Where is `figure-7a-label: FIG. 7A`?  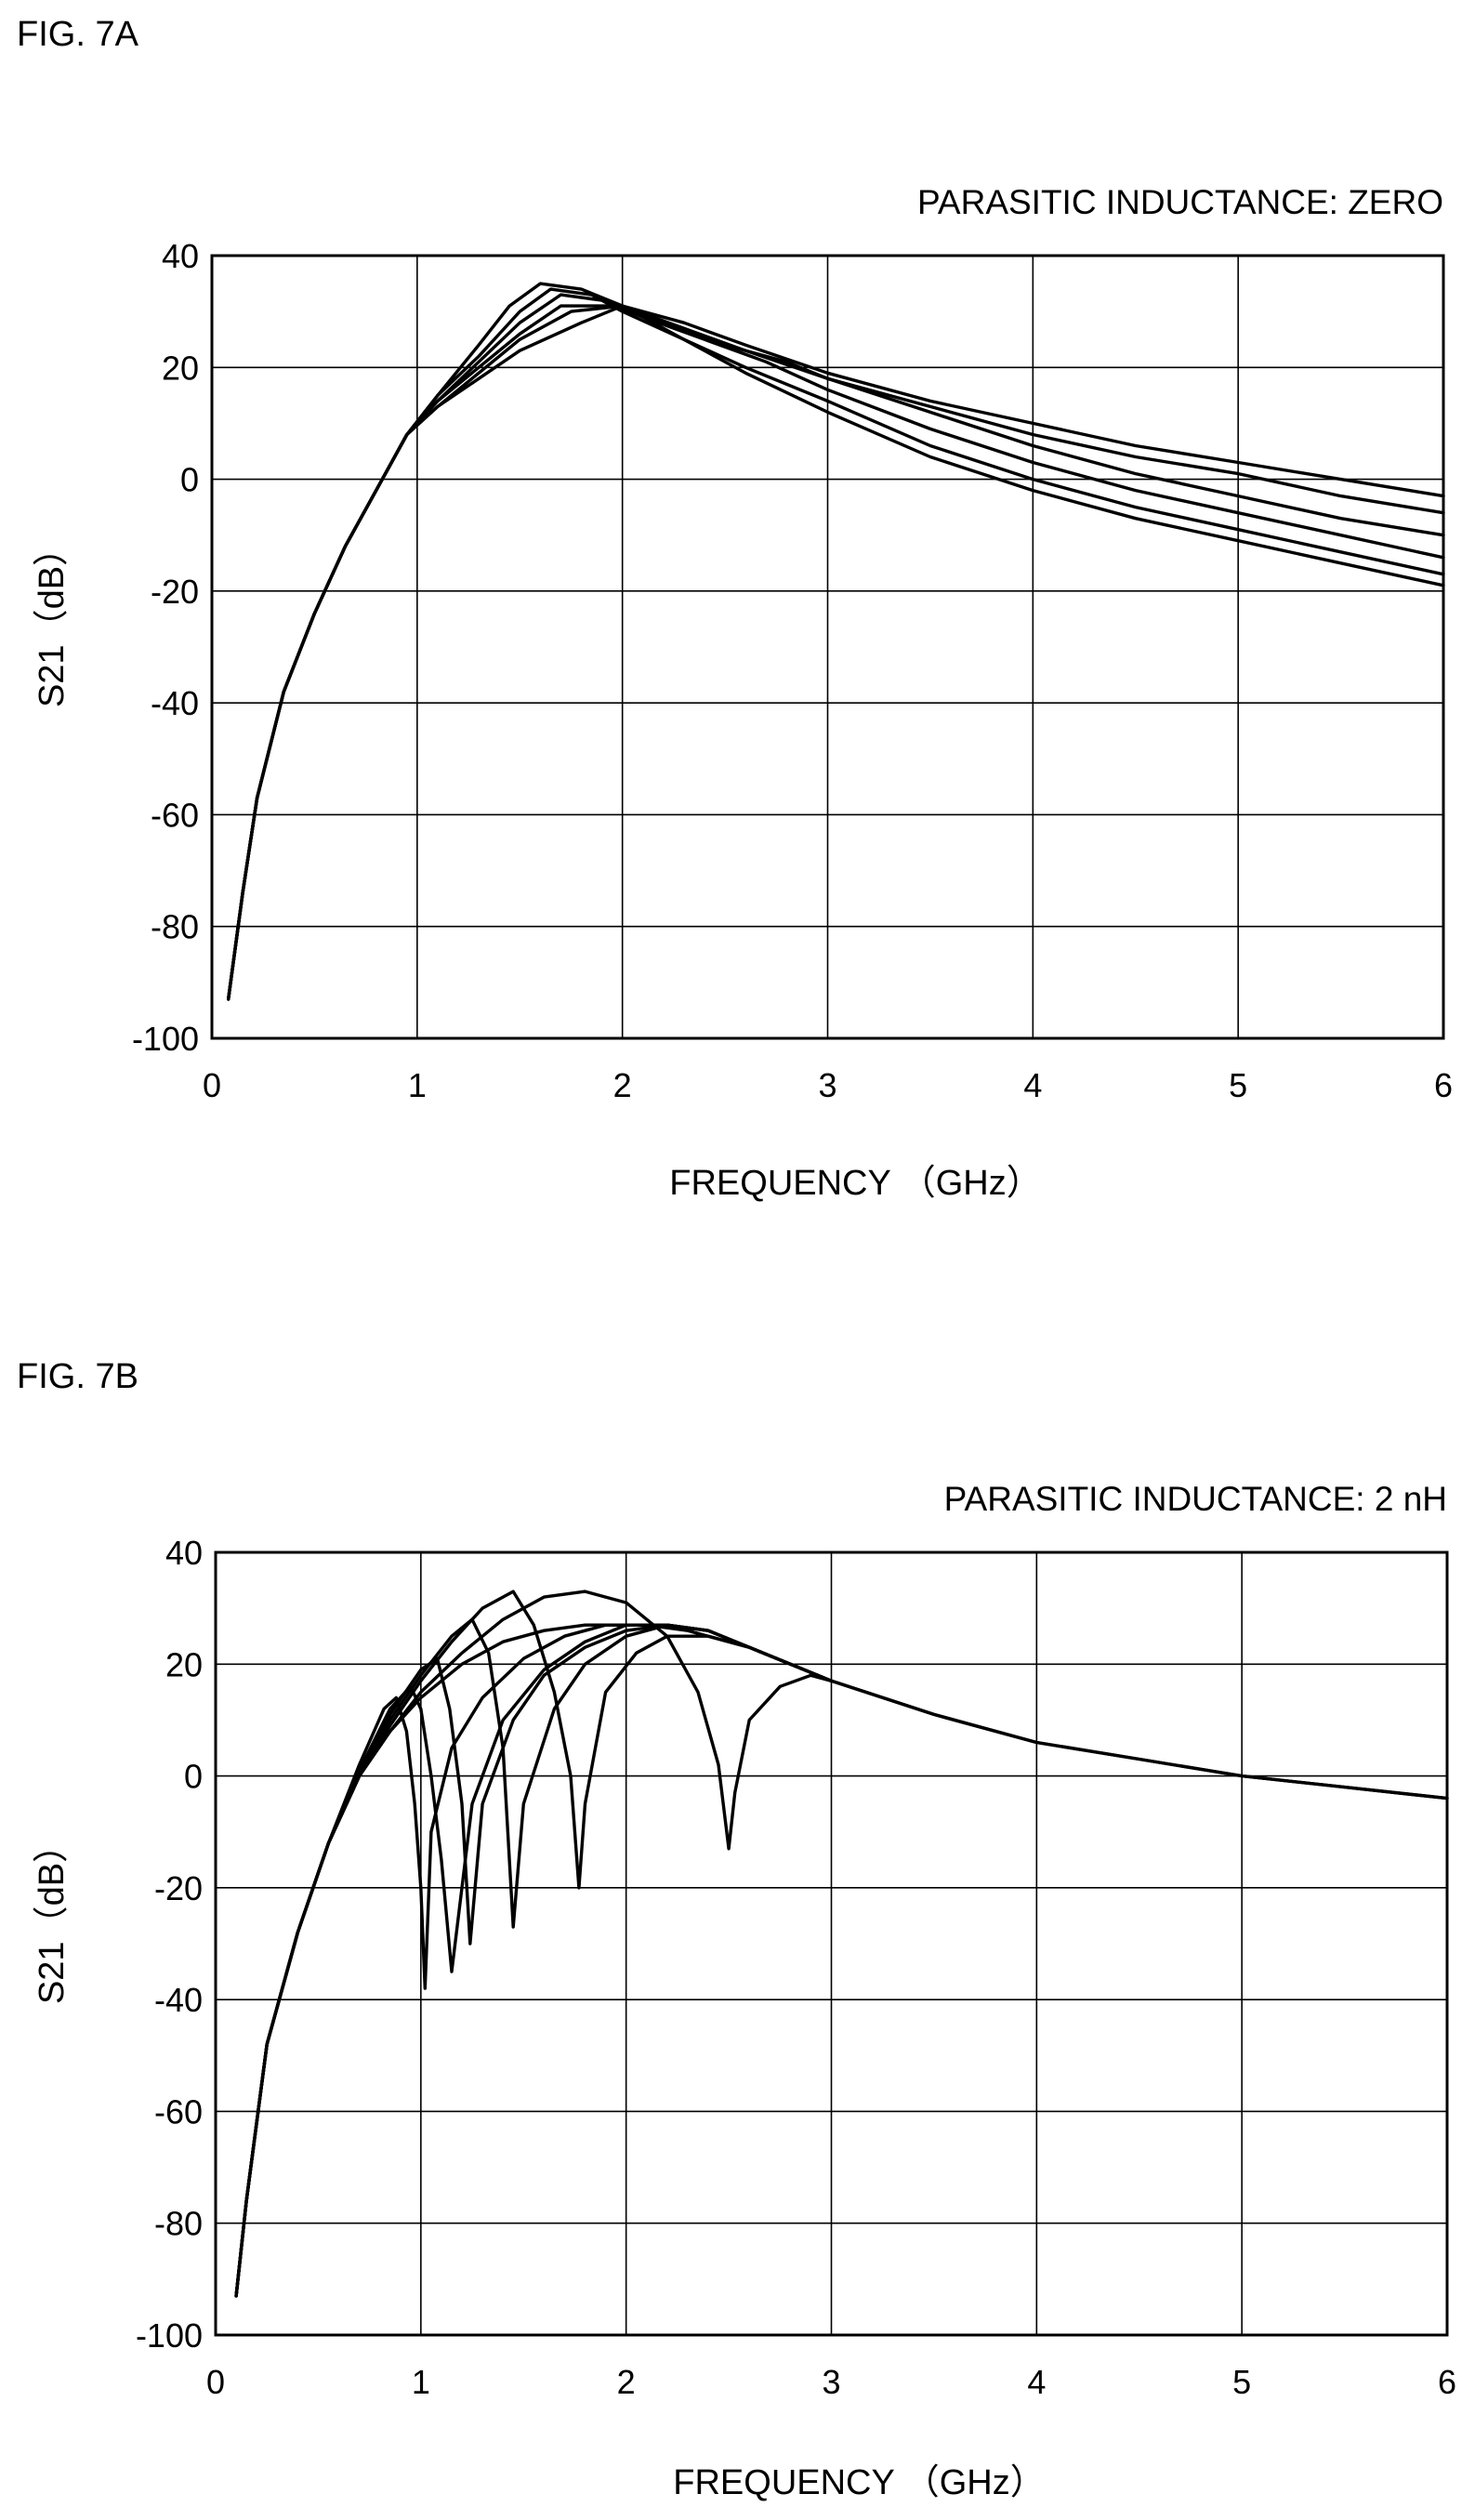 figure-7a-label: FIG. 7A is located at coordinates (77, 34).